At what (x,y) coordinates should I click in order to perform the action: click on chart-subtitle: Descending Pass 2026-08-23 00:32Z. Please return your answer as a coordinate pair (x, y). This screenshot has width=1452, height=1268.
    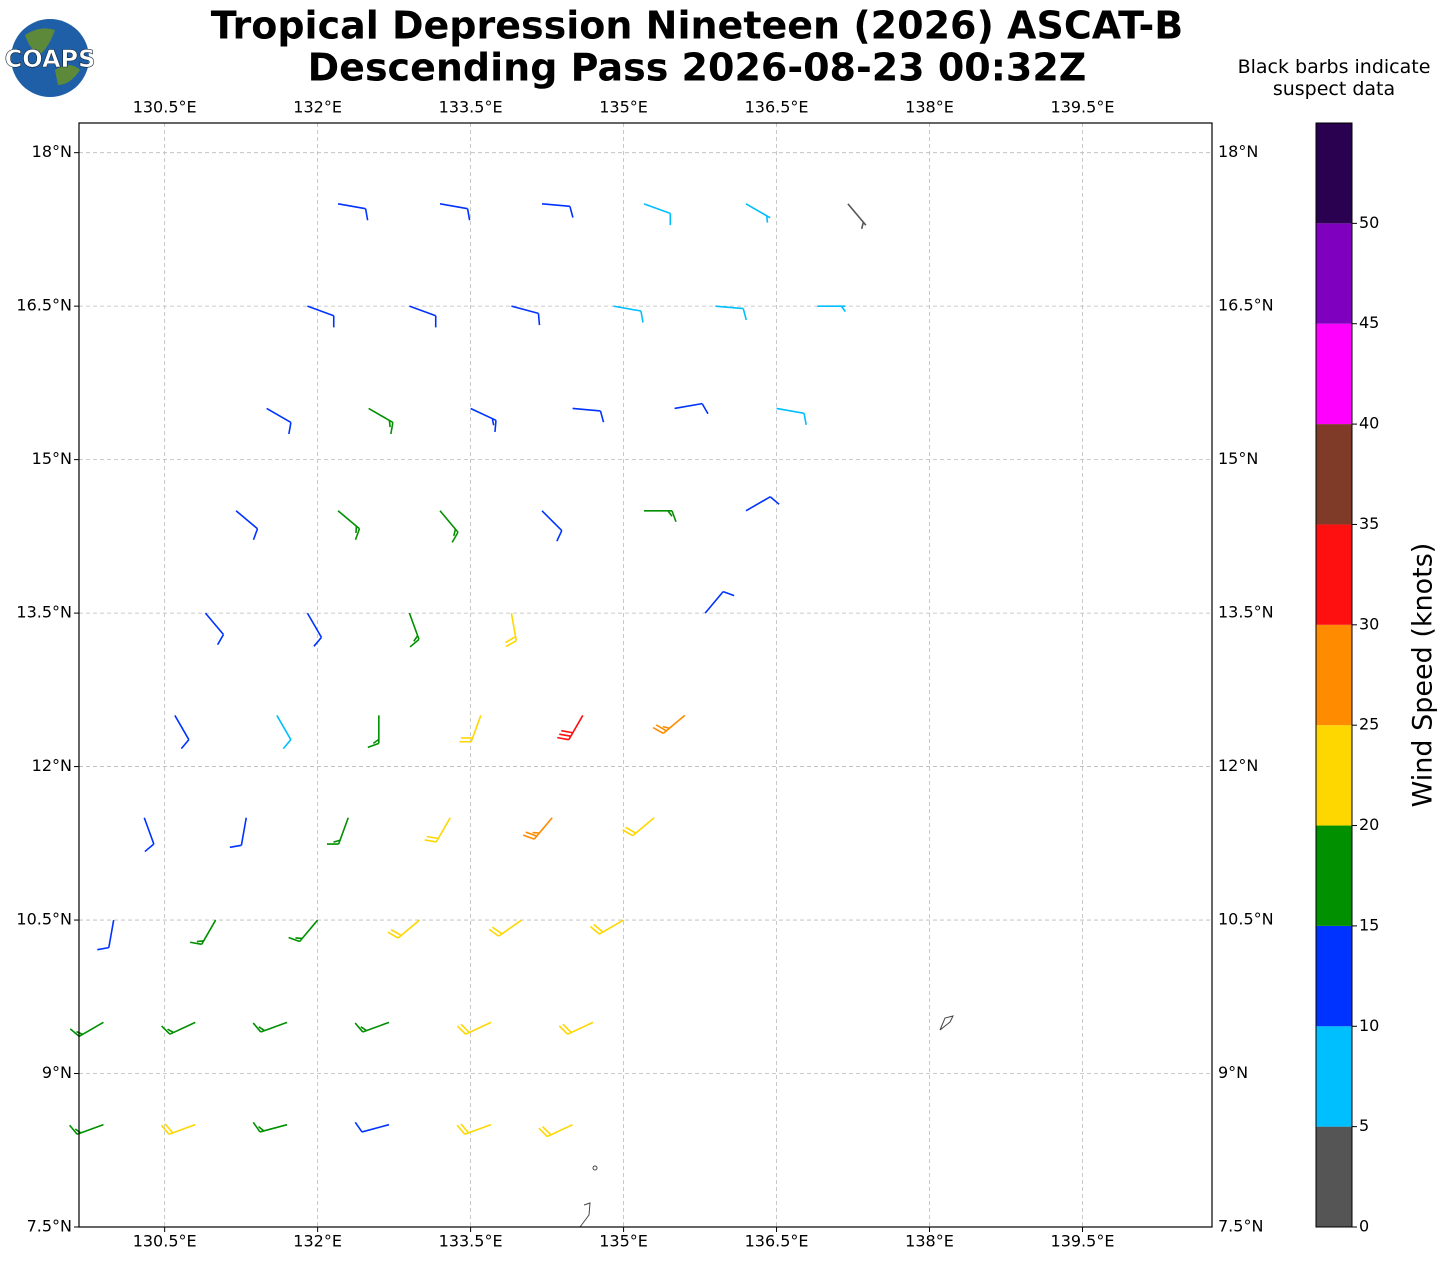
    Looking at the image, I should click on (697, 68).